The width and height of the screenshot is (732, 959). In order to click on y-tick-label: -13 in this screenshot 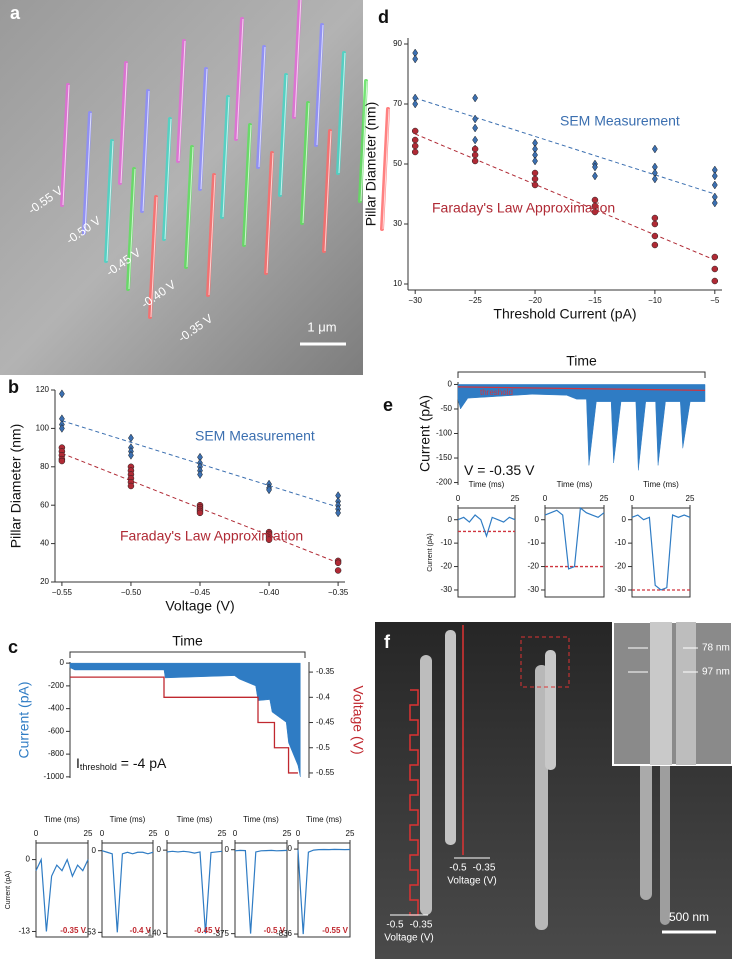, I will do `click(24, 931)`.